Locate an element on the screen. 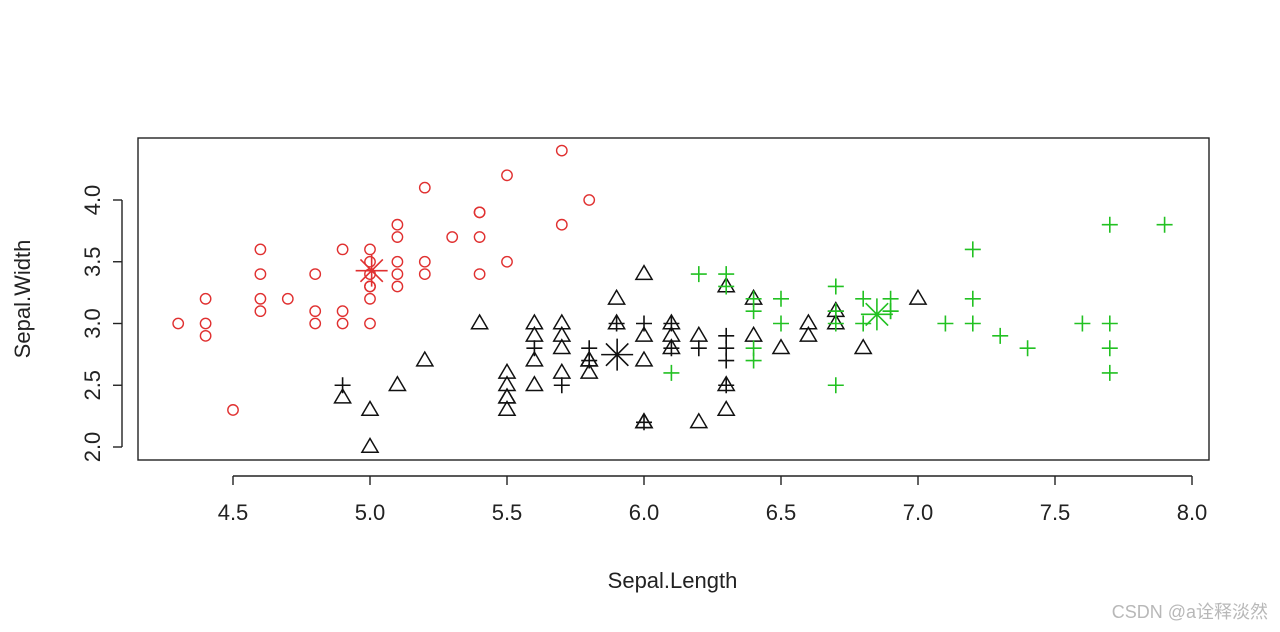 Image resolution: width=1280 pixels, height=632 pixels. watermark-text: CSDN @a诠释淡然 is located at coordinates (1189, 612).